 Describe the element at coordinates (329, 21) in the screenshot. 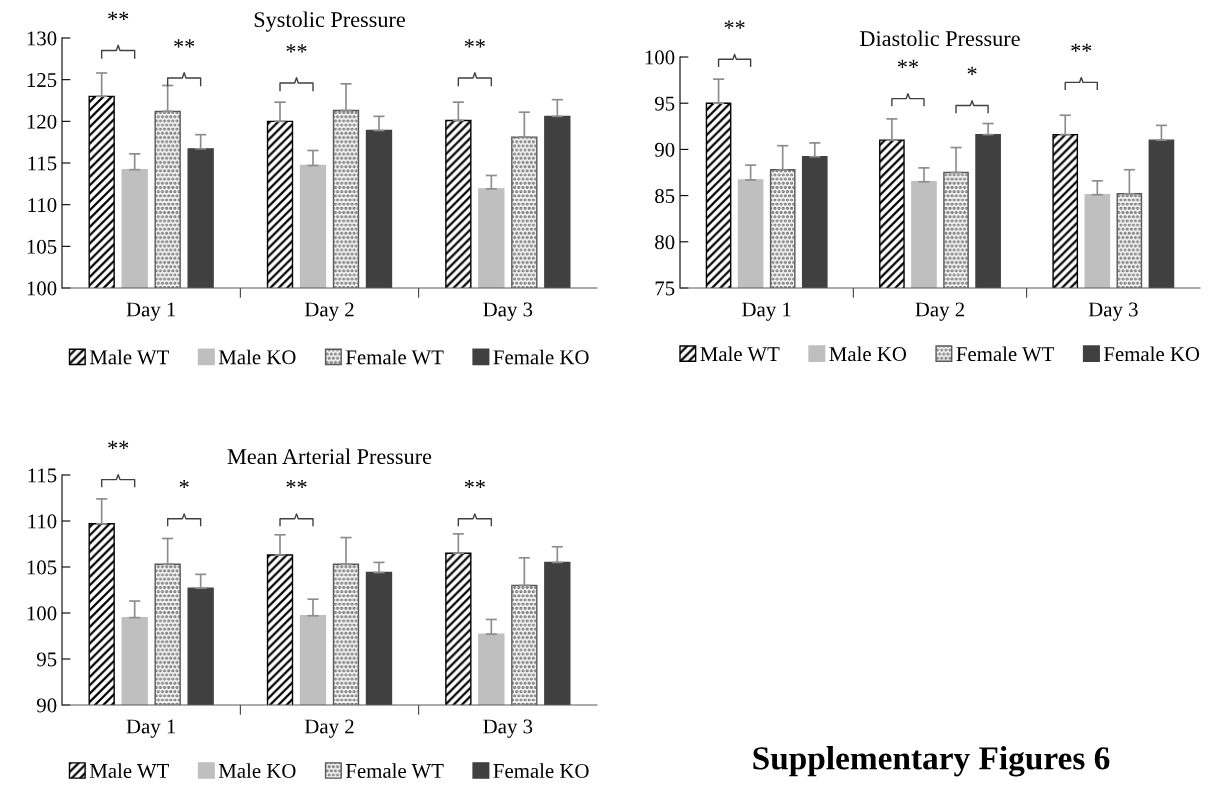

I see `chart-title: Systolic Pressure` at that location.